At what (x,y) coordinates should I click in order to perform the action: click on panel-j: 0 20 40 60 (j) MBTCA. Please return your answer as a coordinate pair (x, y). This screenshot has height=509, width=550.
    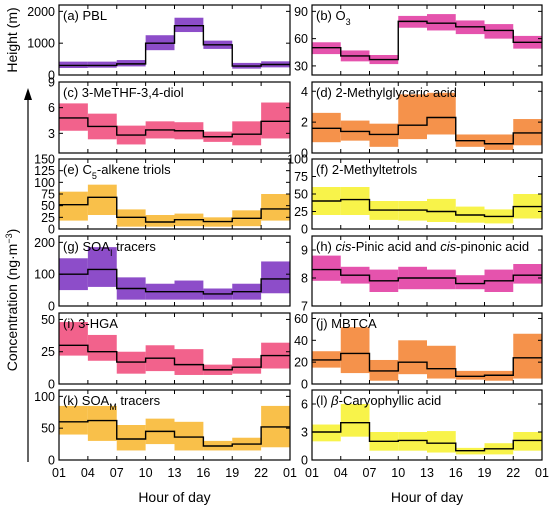
    Looking at the image, I should click on (418, 352).